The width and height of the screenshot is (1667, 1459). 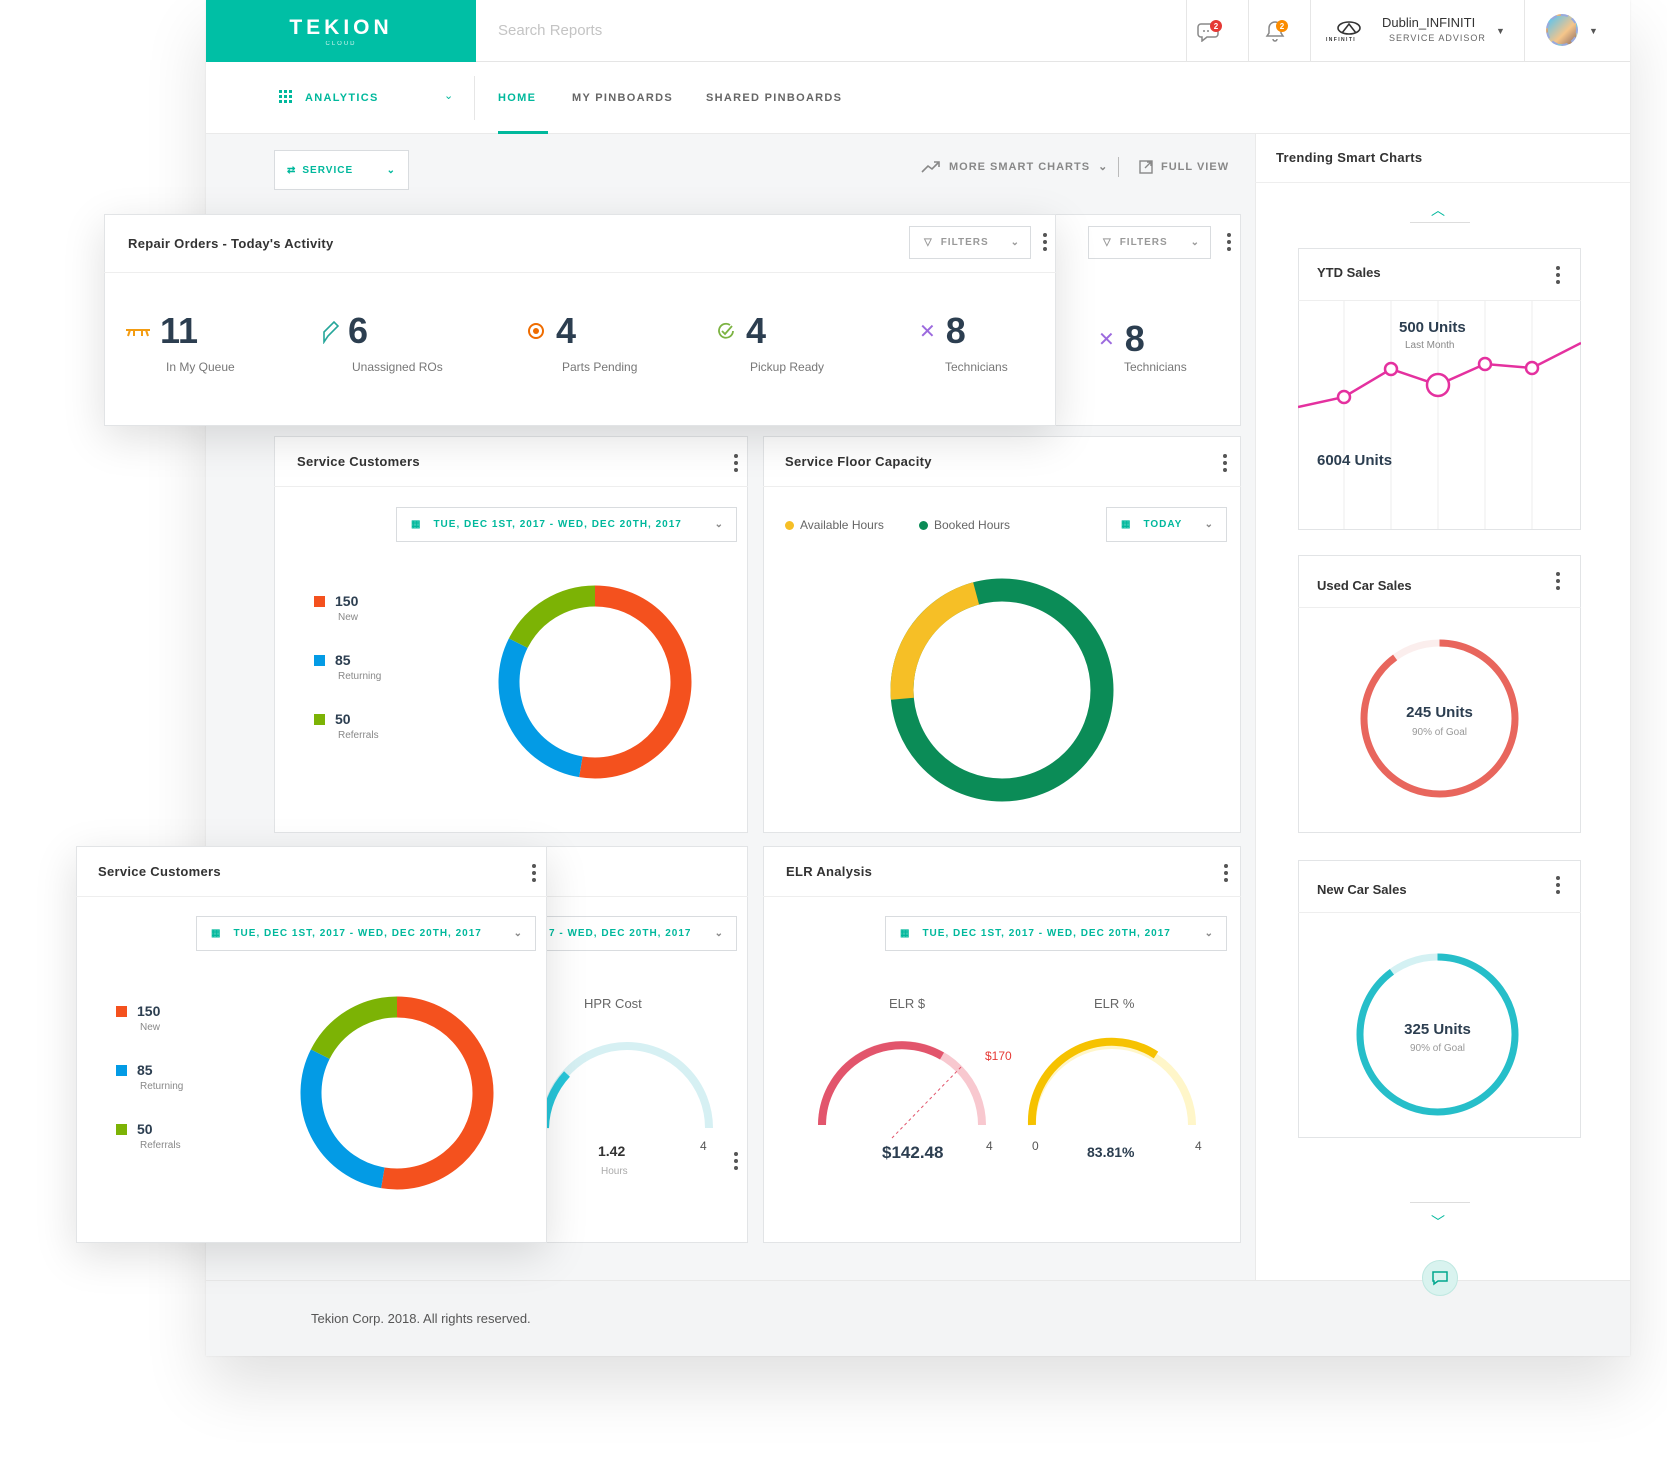 What do you see at coordinates (1349, 157) in the screenshot?
I see `sidebar-title: Trending Smart Charts` at bounding box center [1349, 157].